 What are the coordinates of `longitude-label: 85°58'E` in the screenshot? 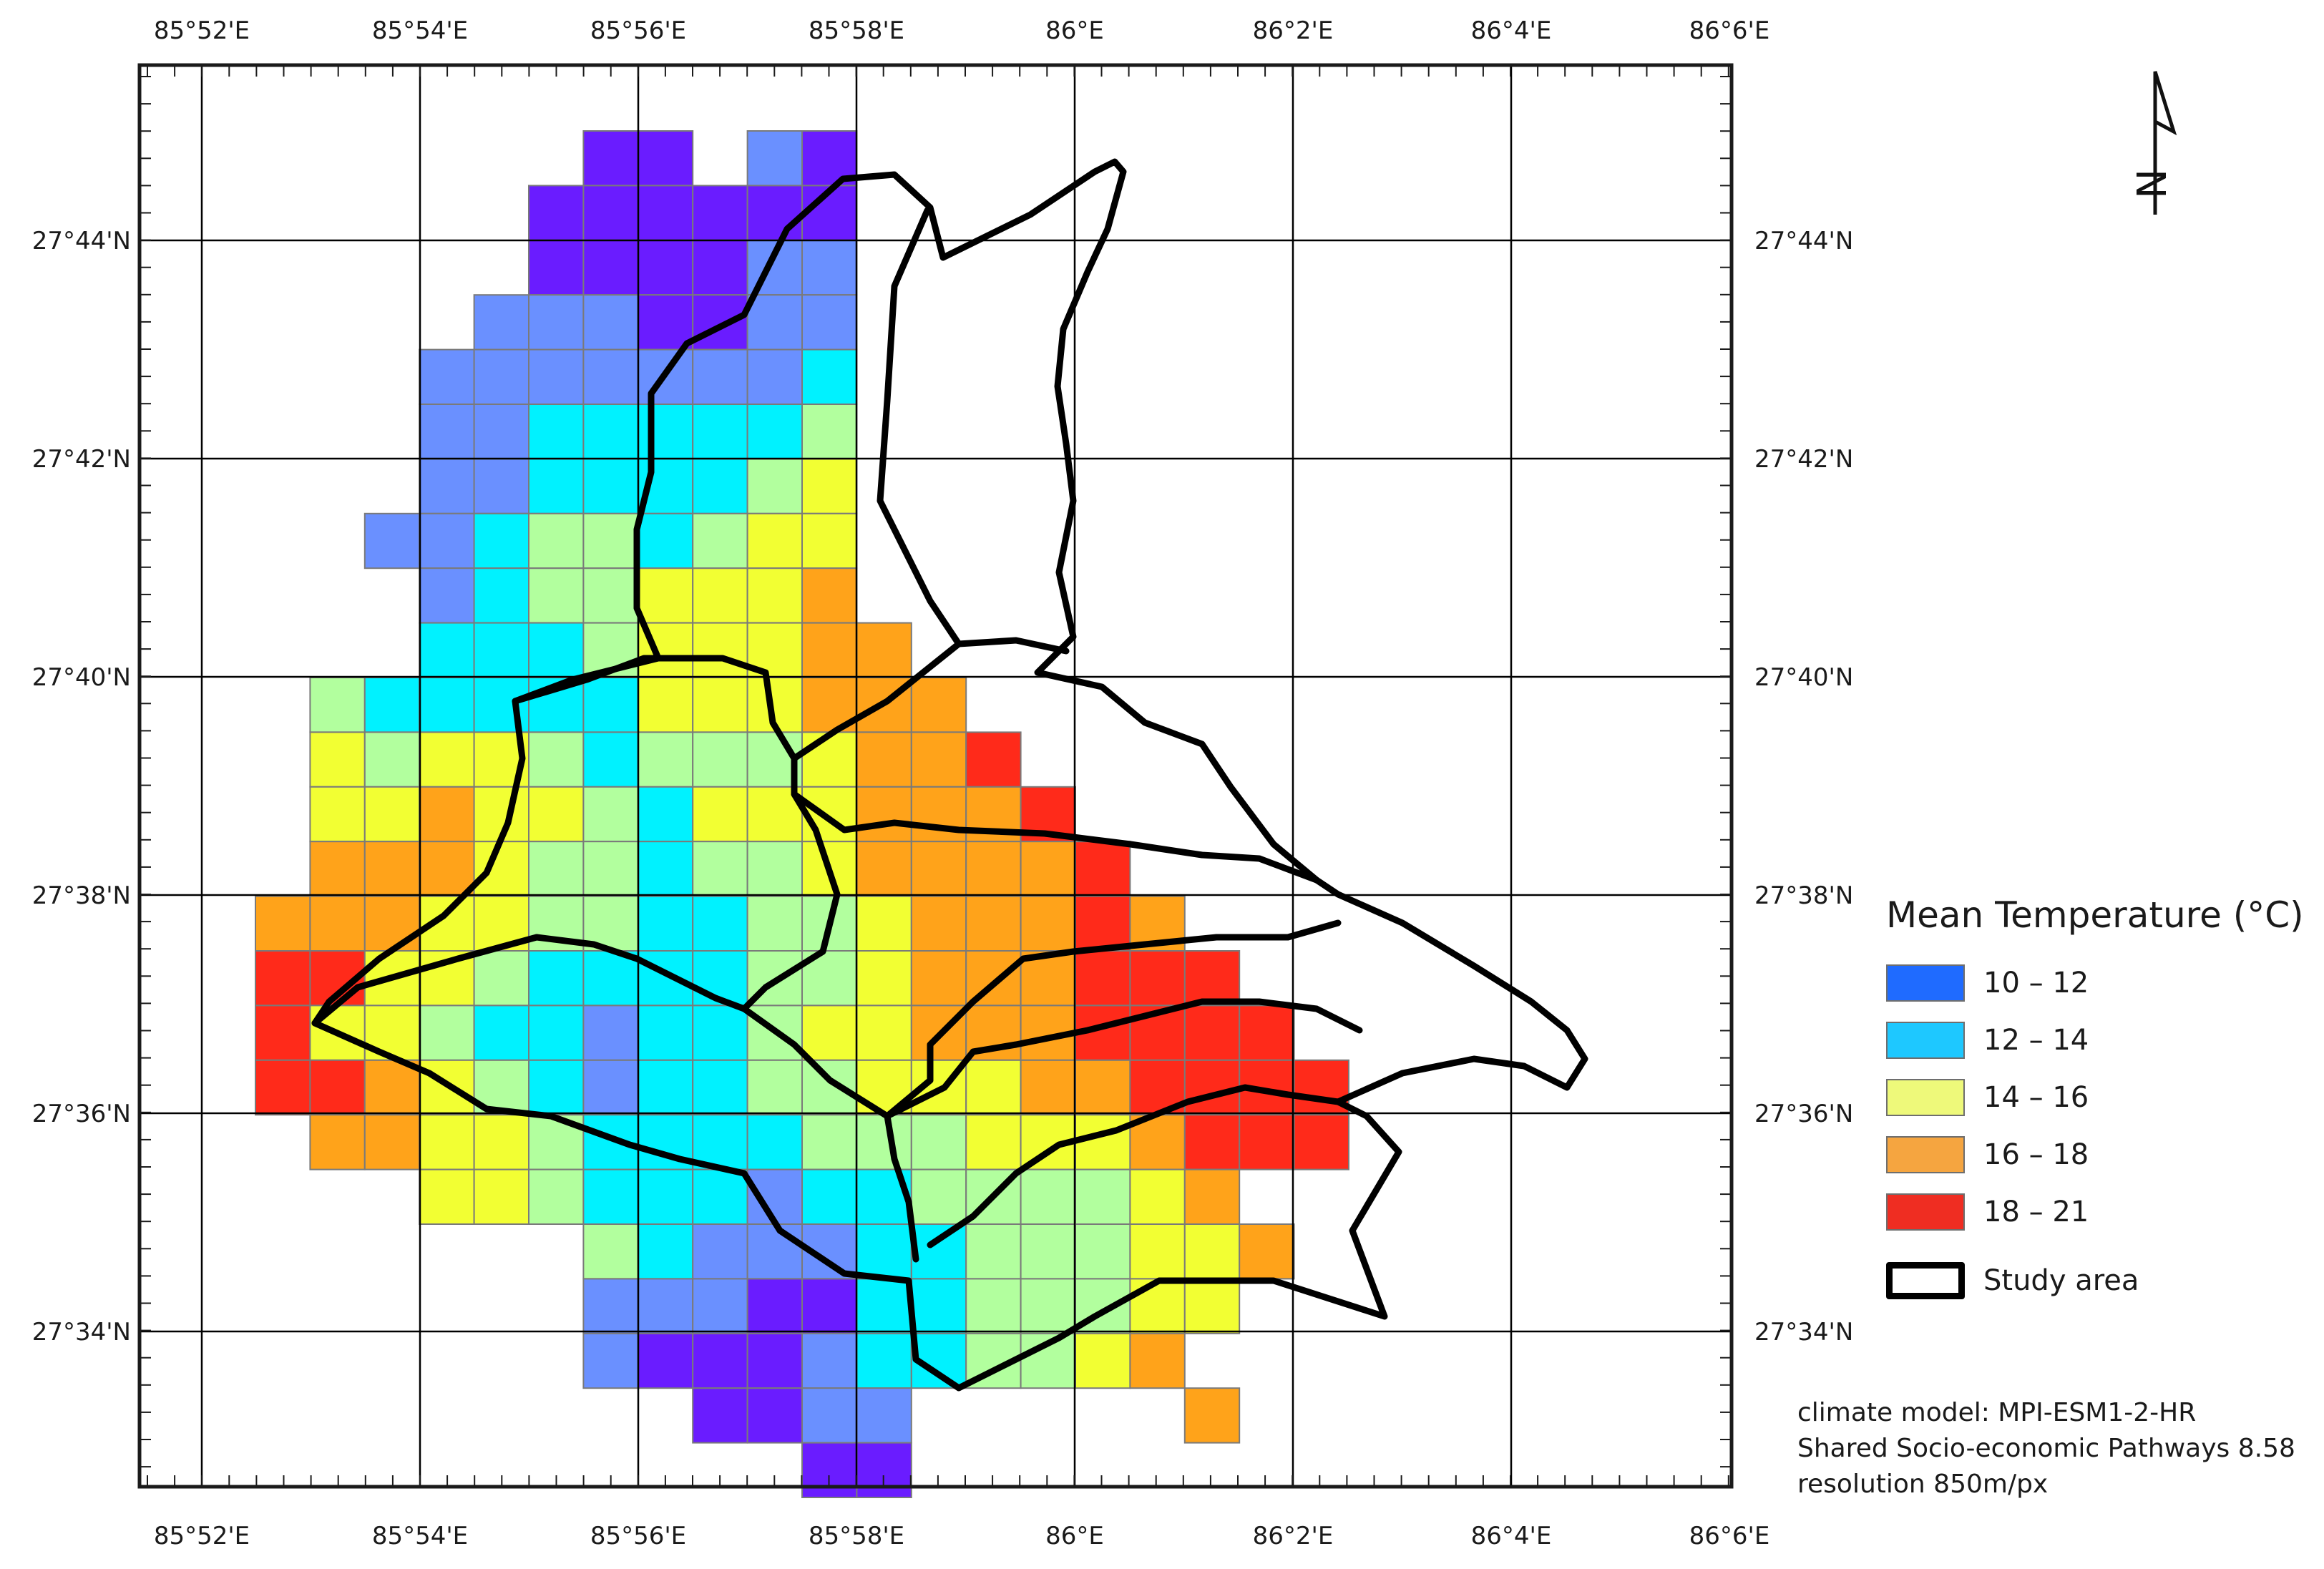 It's located at (857, 30).